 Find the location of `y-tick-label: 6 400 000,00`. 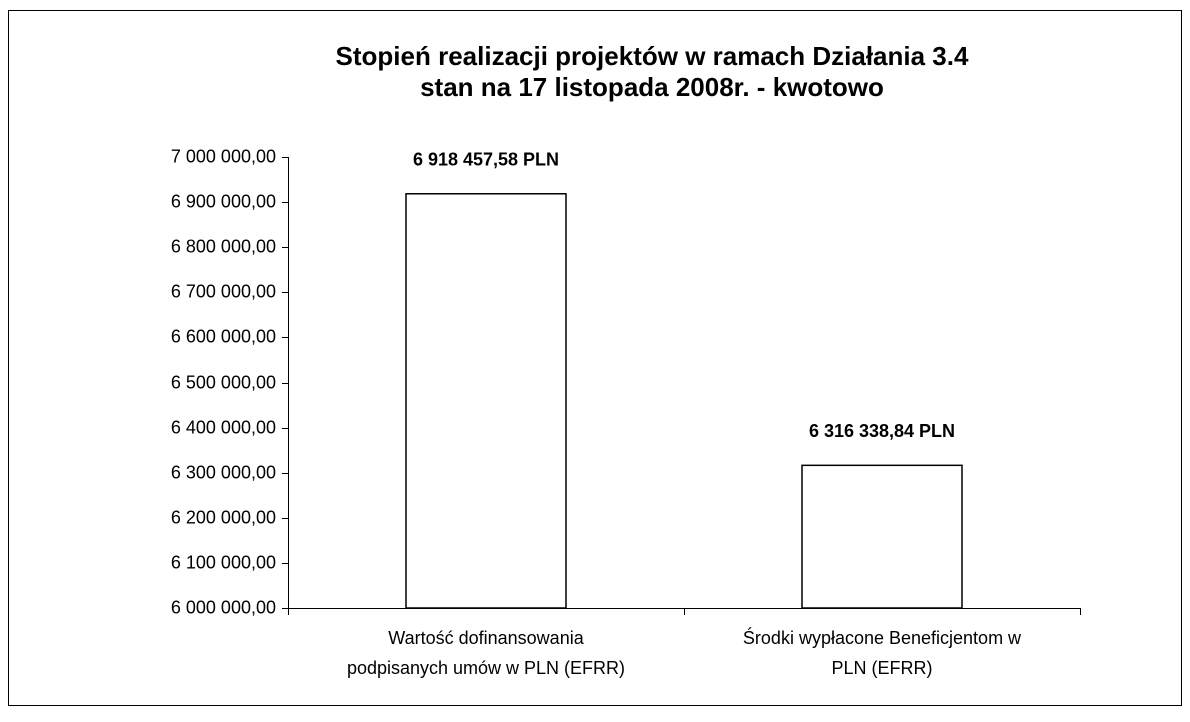

y-tick-label: 6 400 000,00 is located at coordinates (223, 427).